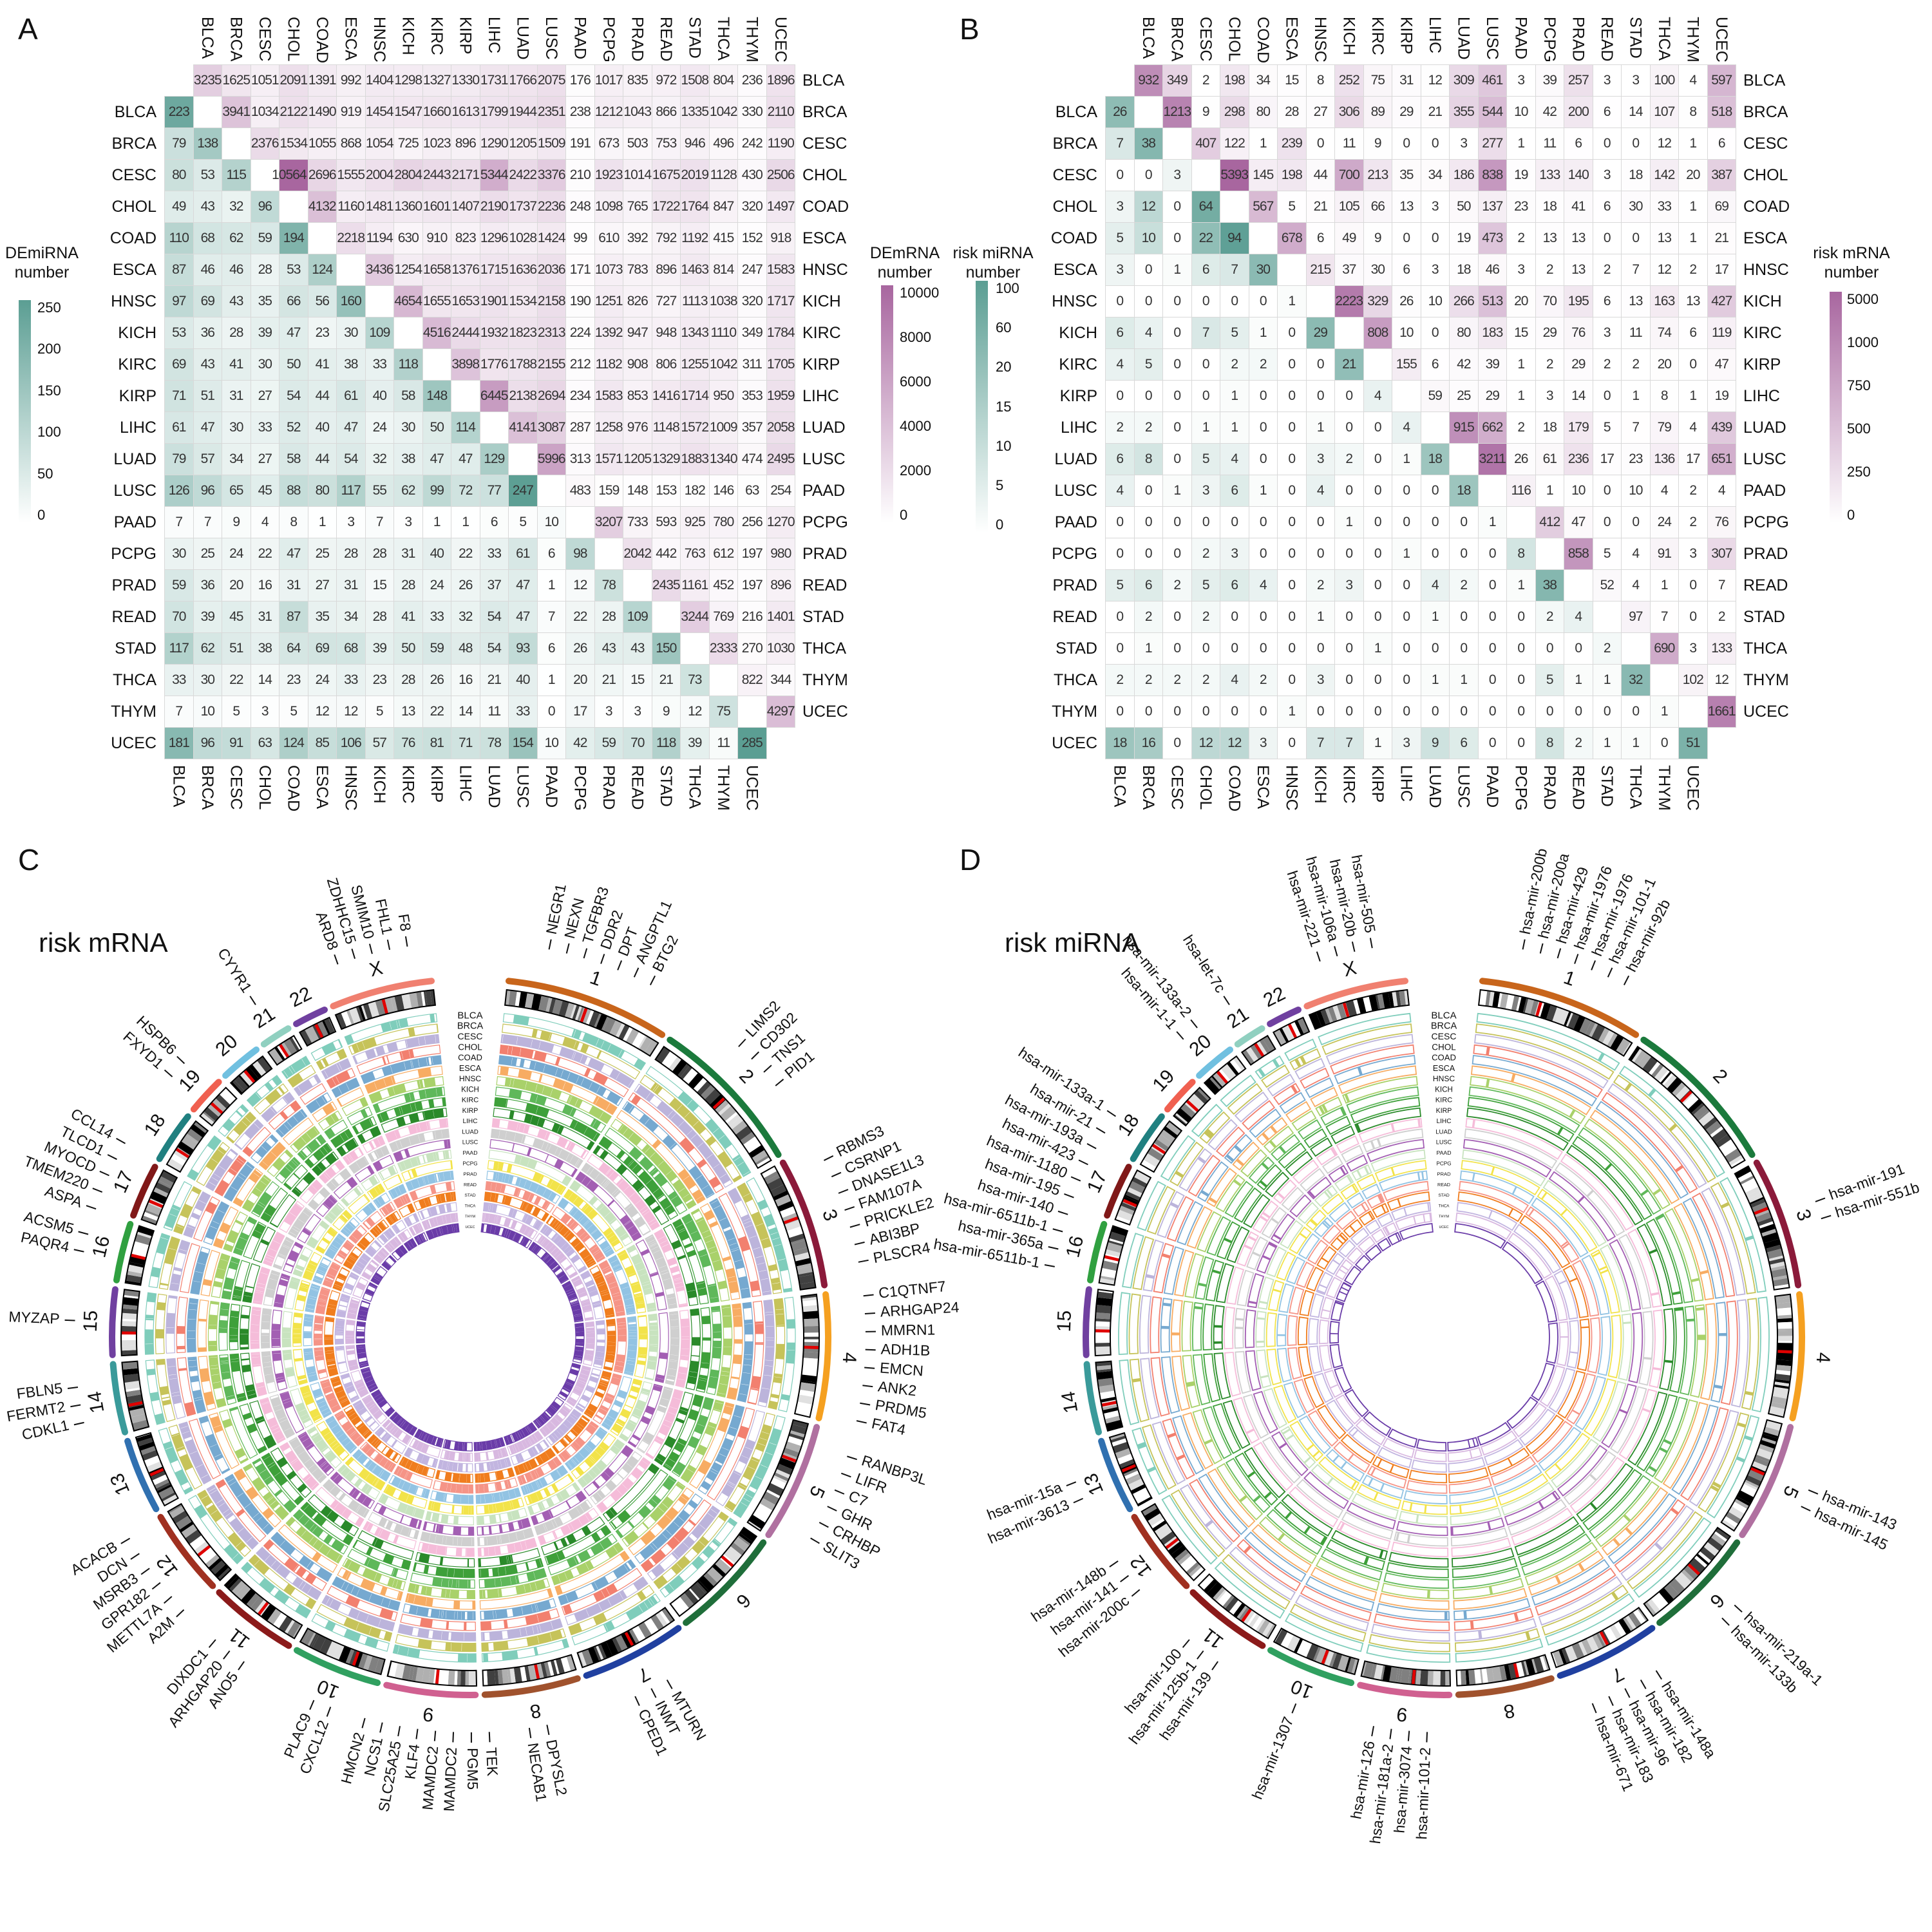 This screenshot has height=1932, width=1932. What do you see at coordinates (34, 1318) in the screenshot?
I see `gene-label: MYZAP` at bounding box center [34, 1318].